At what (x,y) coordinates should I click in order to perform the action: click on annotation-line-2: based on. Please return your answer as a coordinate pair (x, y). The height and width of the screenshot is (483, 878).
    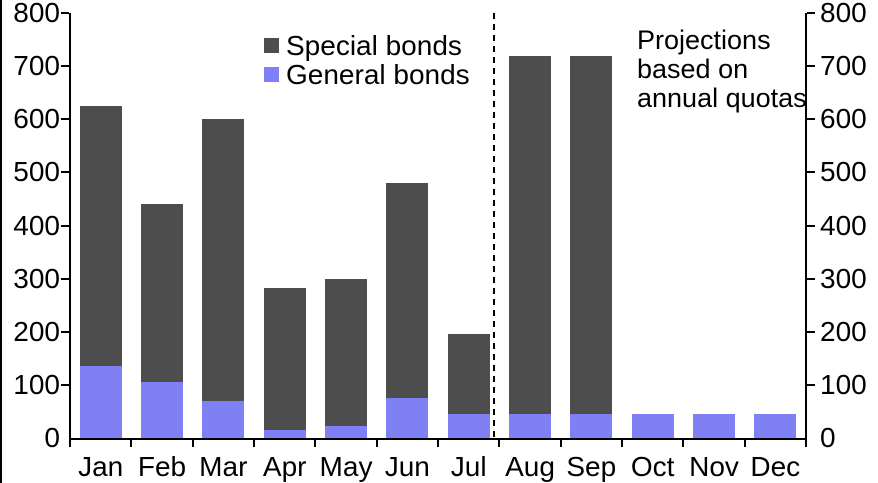
    Looking at the image, I should click on (693, 69).